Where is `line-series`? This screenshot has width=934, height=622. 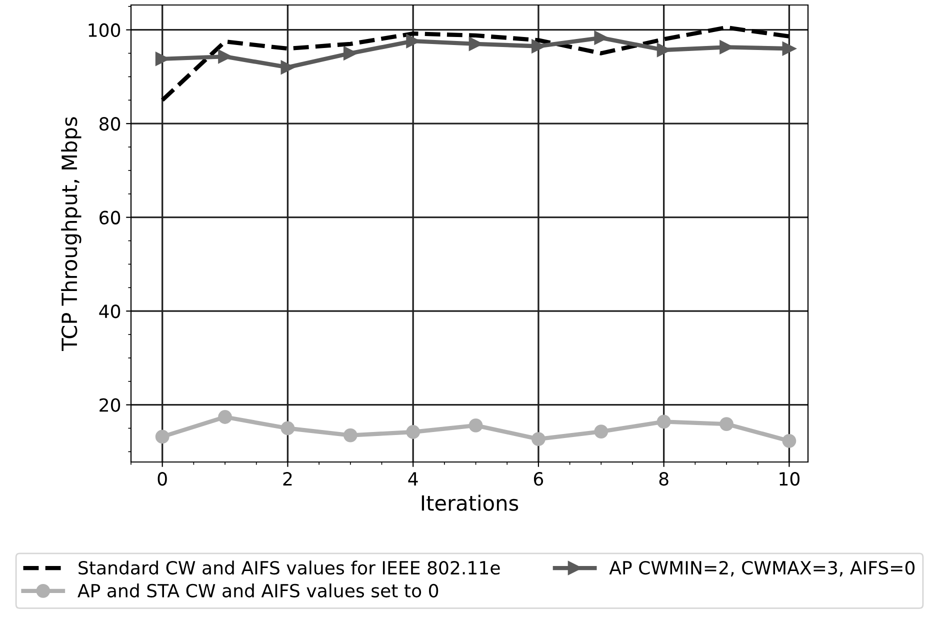 line-series is located at coordinates (476, 63).